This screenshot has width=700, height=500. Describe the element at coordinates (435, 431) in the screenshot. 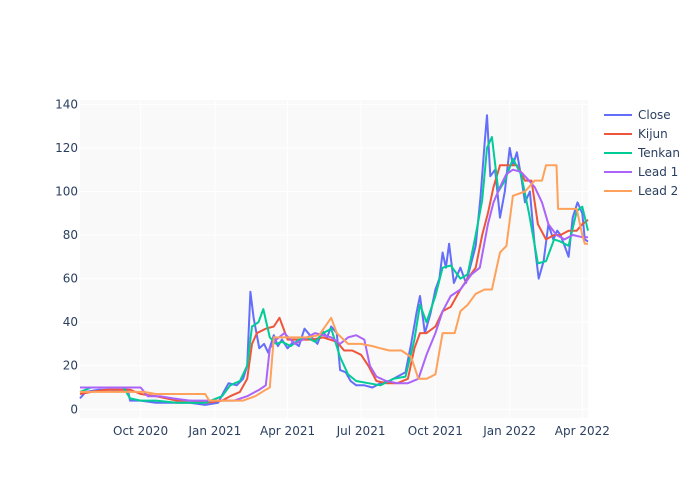

I see `x-tick-label: Oct 2021` at that location.